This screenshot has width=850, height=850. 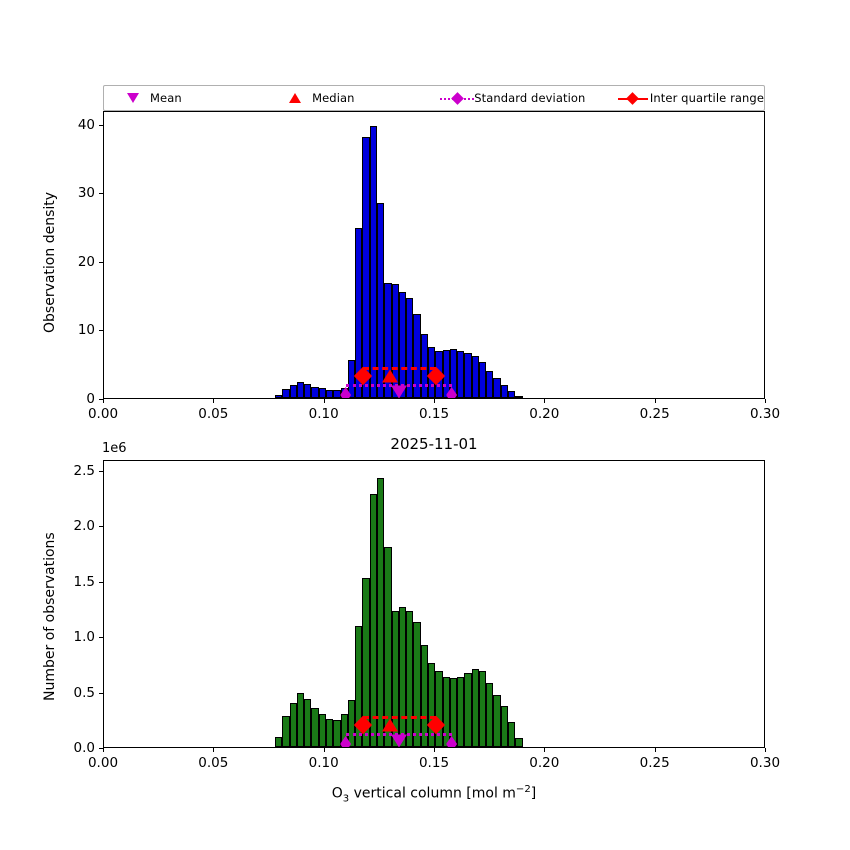 What do you see at coordinates (346, 741) in the screenshot?
I see `std-low-marker` at bounding box center [346, 741].